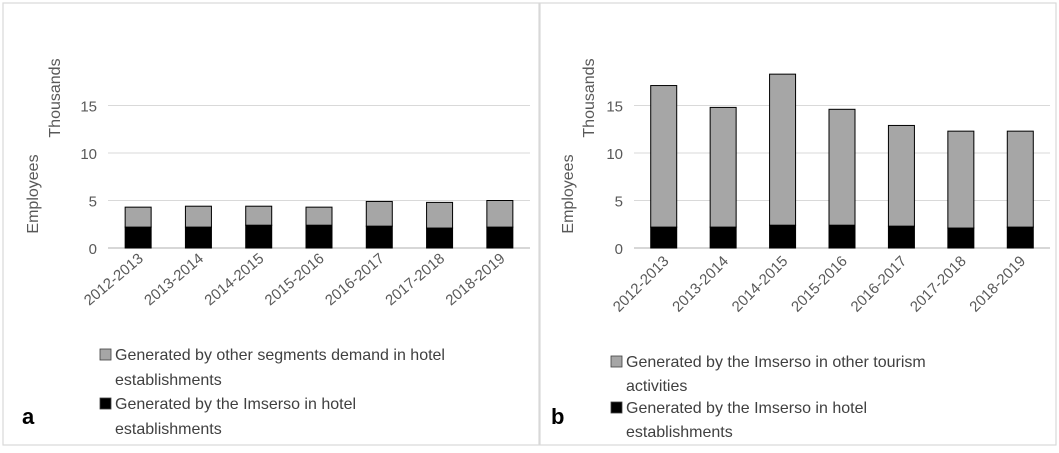  What do you see at coordinates (557, 416) in the screenshot?
I see `panel-label: b` at bounding box center [557, 416].